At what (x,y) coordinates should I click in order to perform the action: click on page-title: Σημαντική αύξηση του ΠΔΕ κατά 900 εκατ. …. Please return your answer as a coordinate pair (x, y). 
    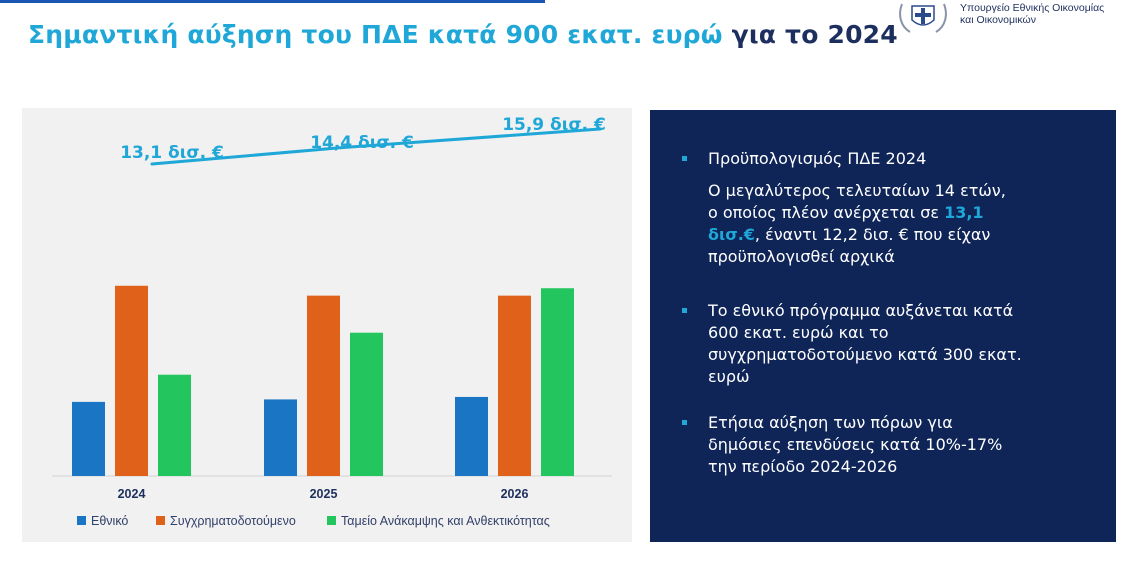
    Looking at the image, I should click on (463, 34).